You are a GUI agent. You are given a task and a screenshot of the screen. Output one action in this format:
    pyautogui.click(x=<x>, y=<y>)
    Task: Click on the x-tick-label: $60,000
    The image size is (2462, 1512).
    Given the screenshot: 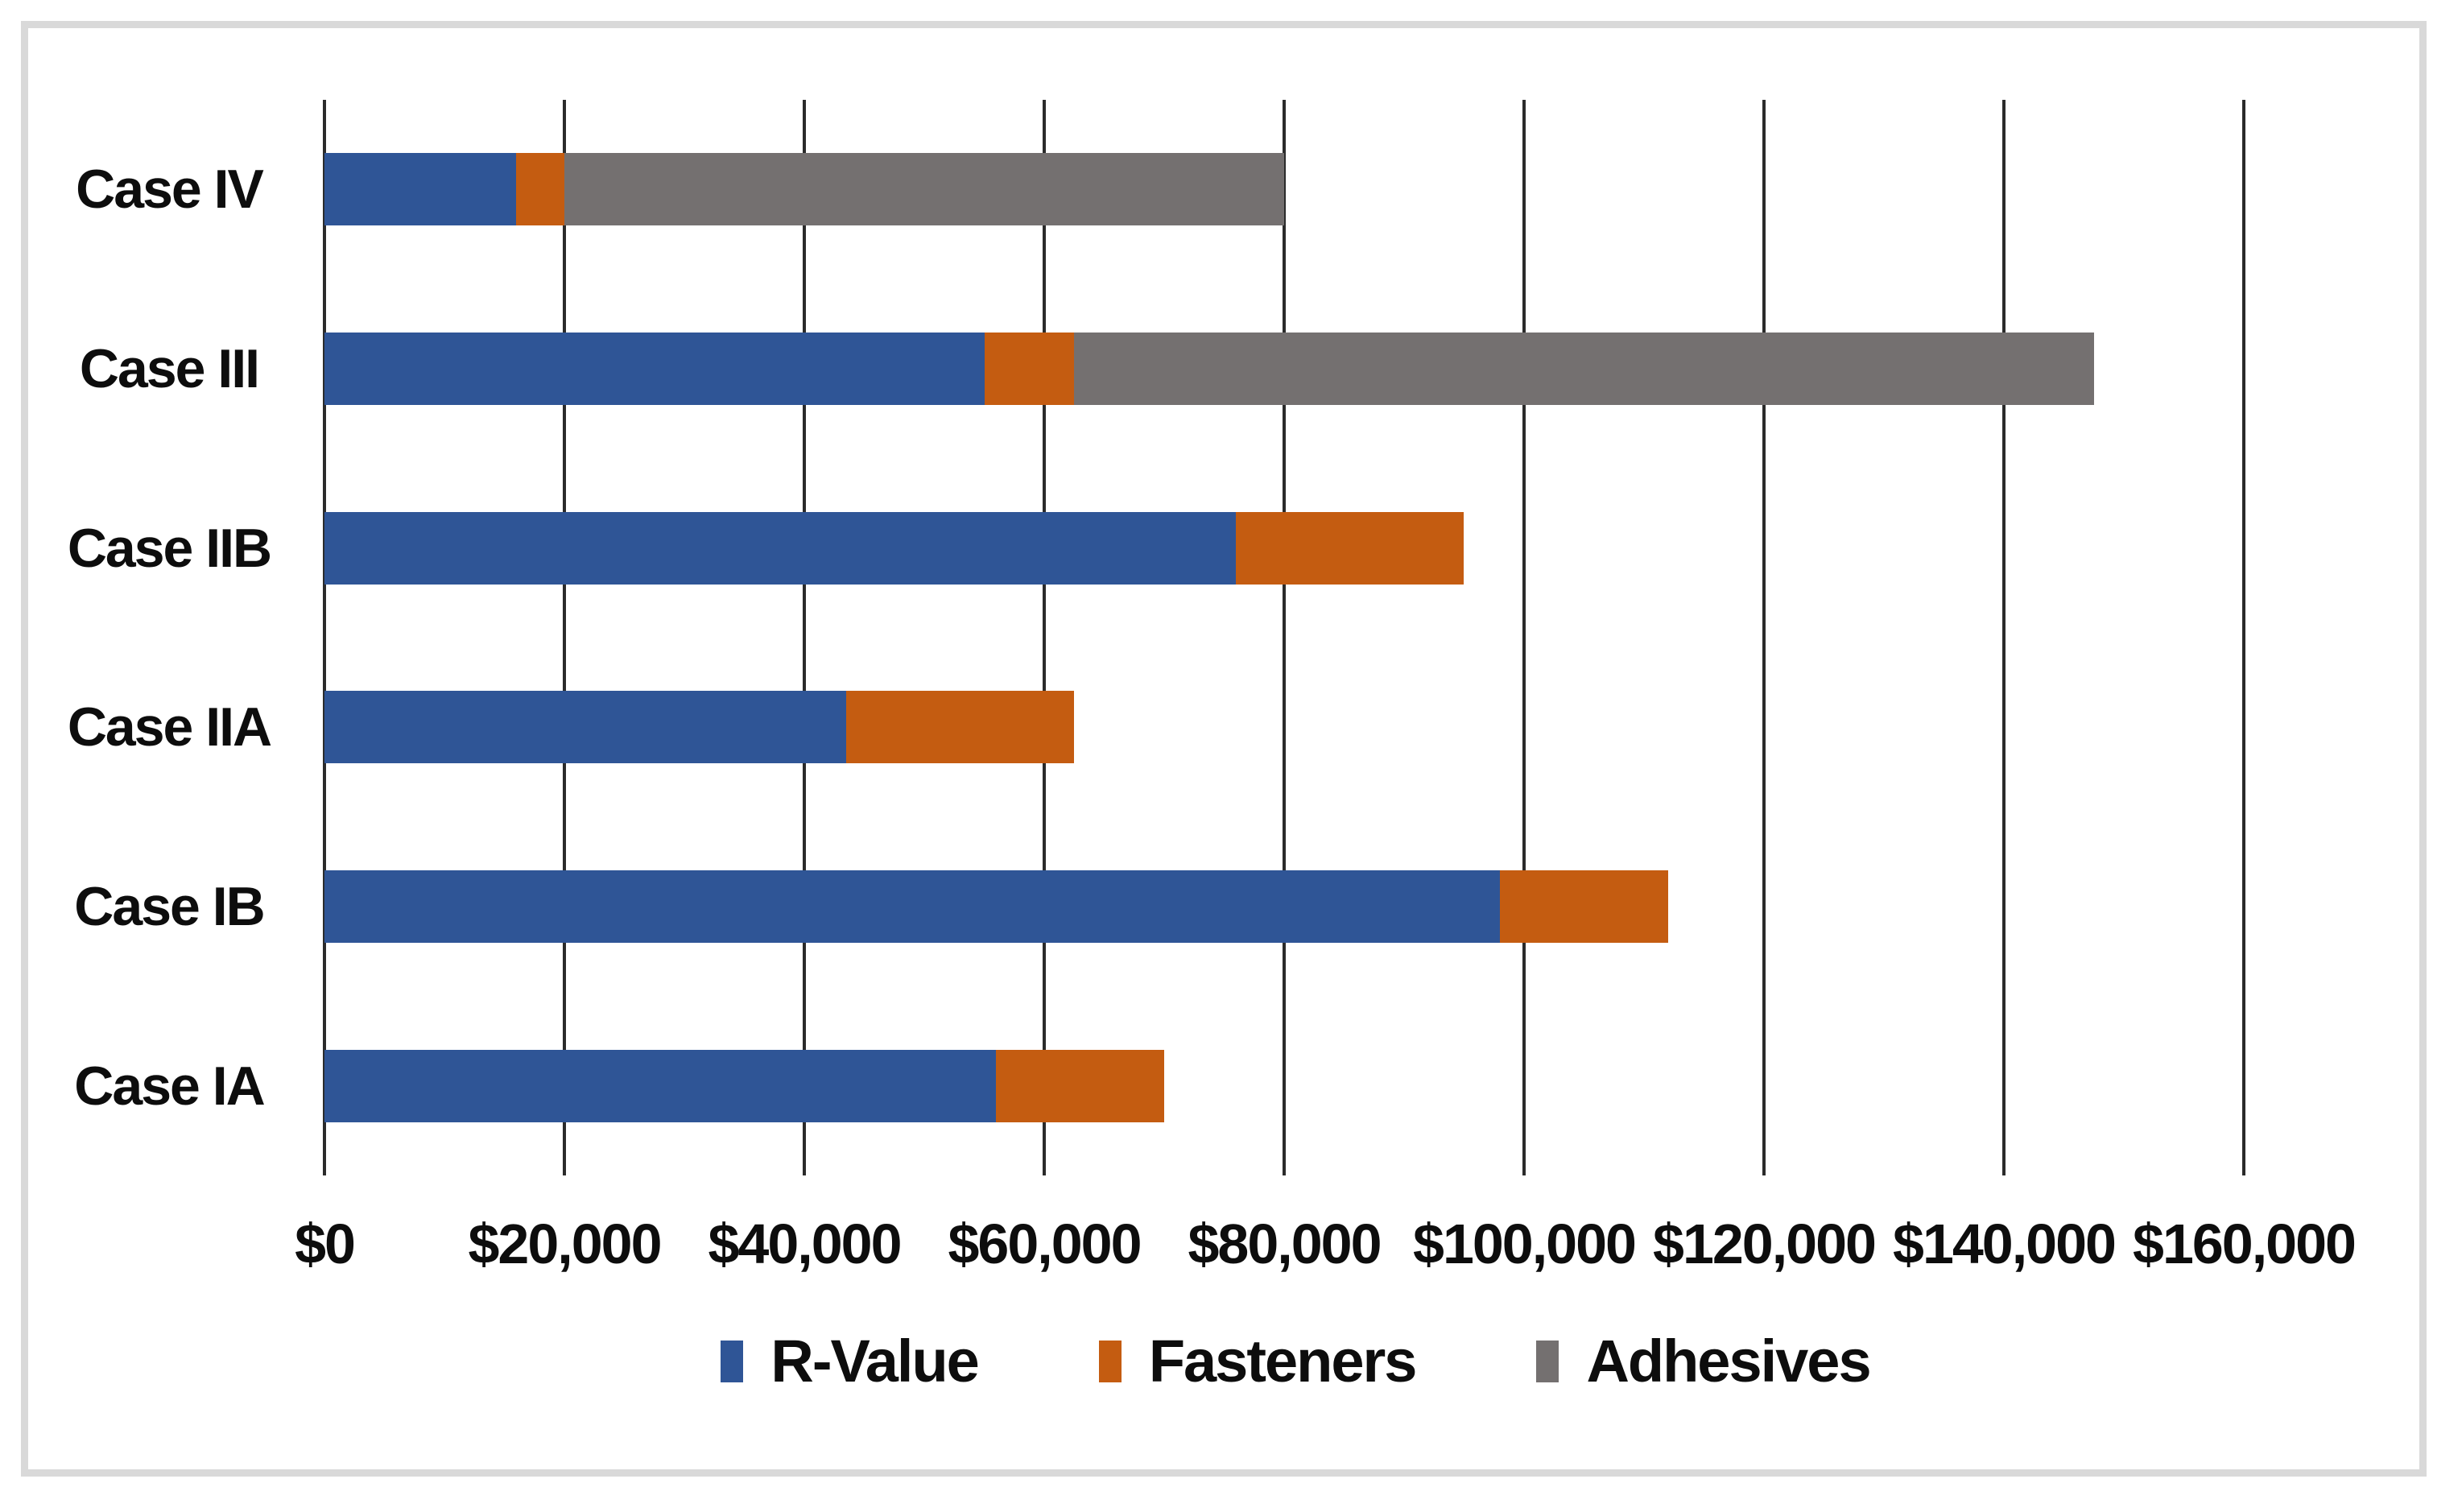 What is the action you would take?
    pyautogui.click(x=1045, y=1244)
    